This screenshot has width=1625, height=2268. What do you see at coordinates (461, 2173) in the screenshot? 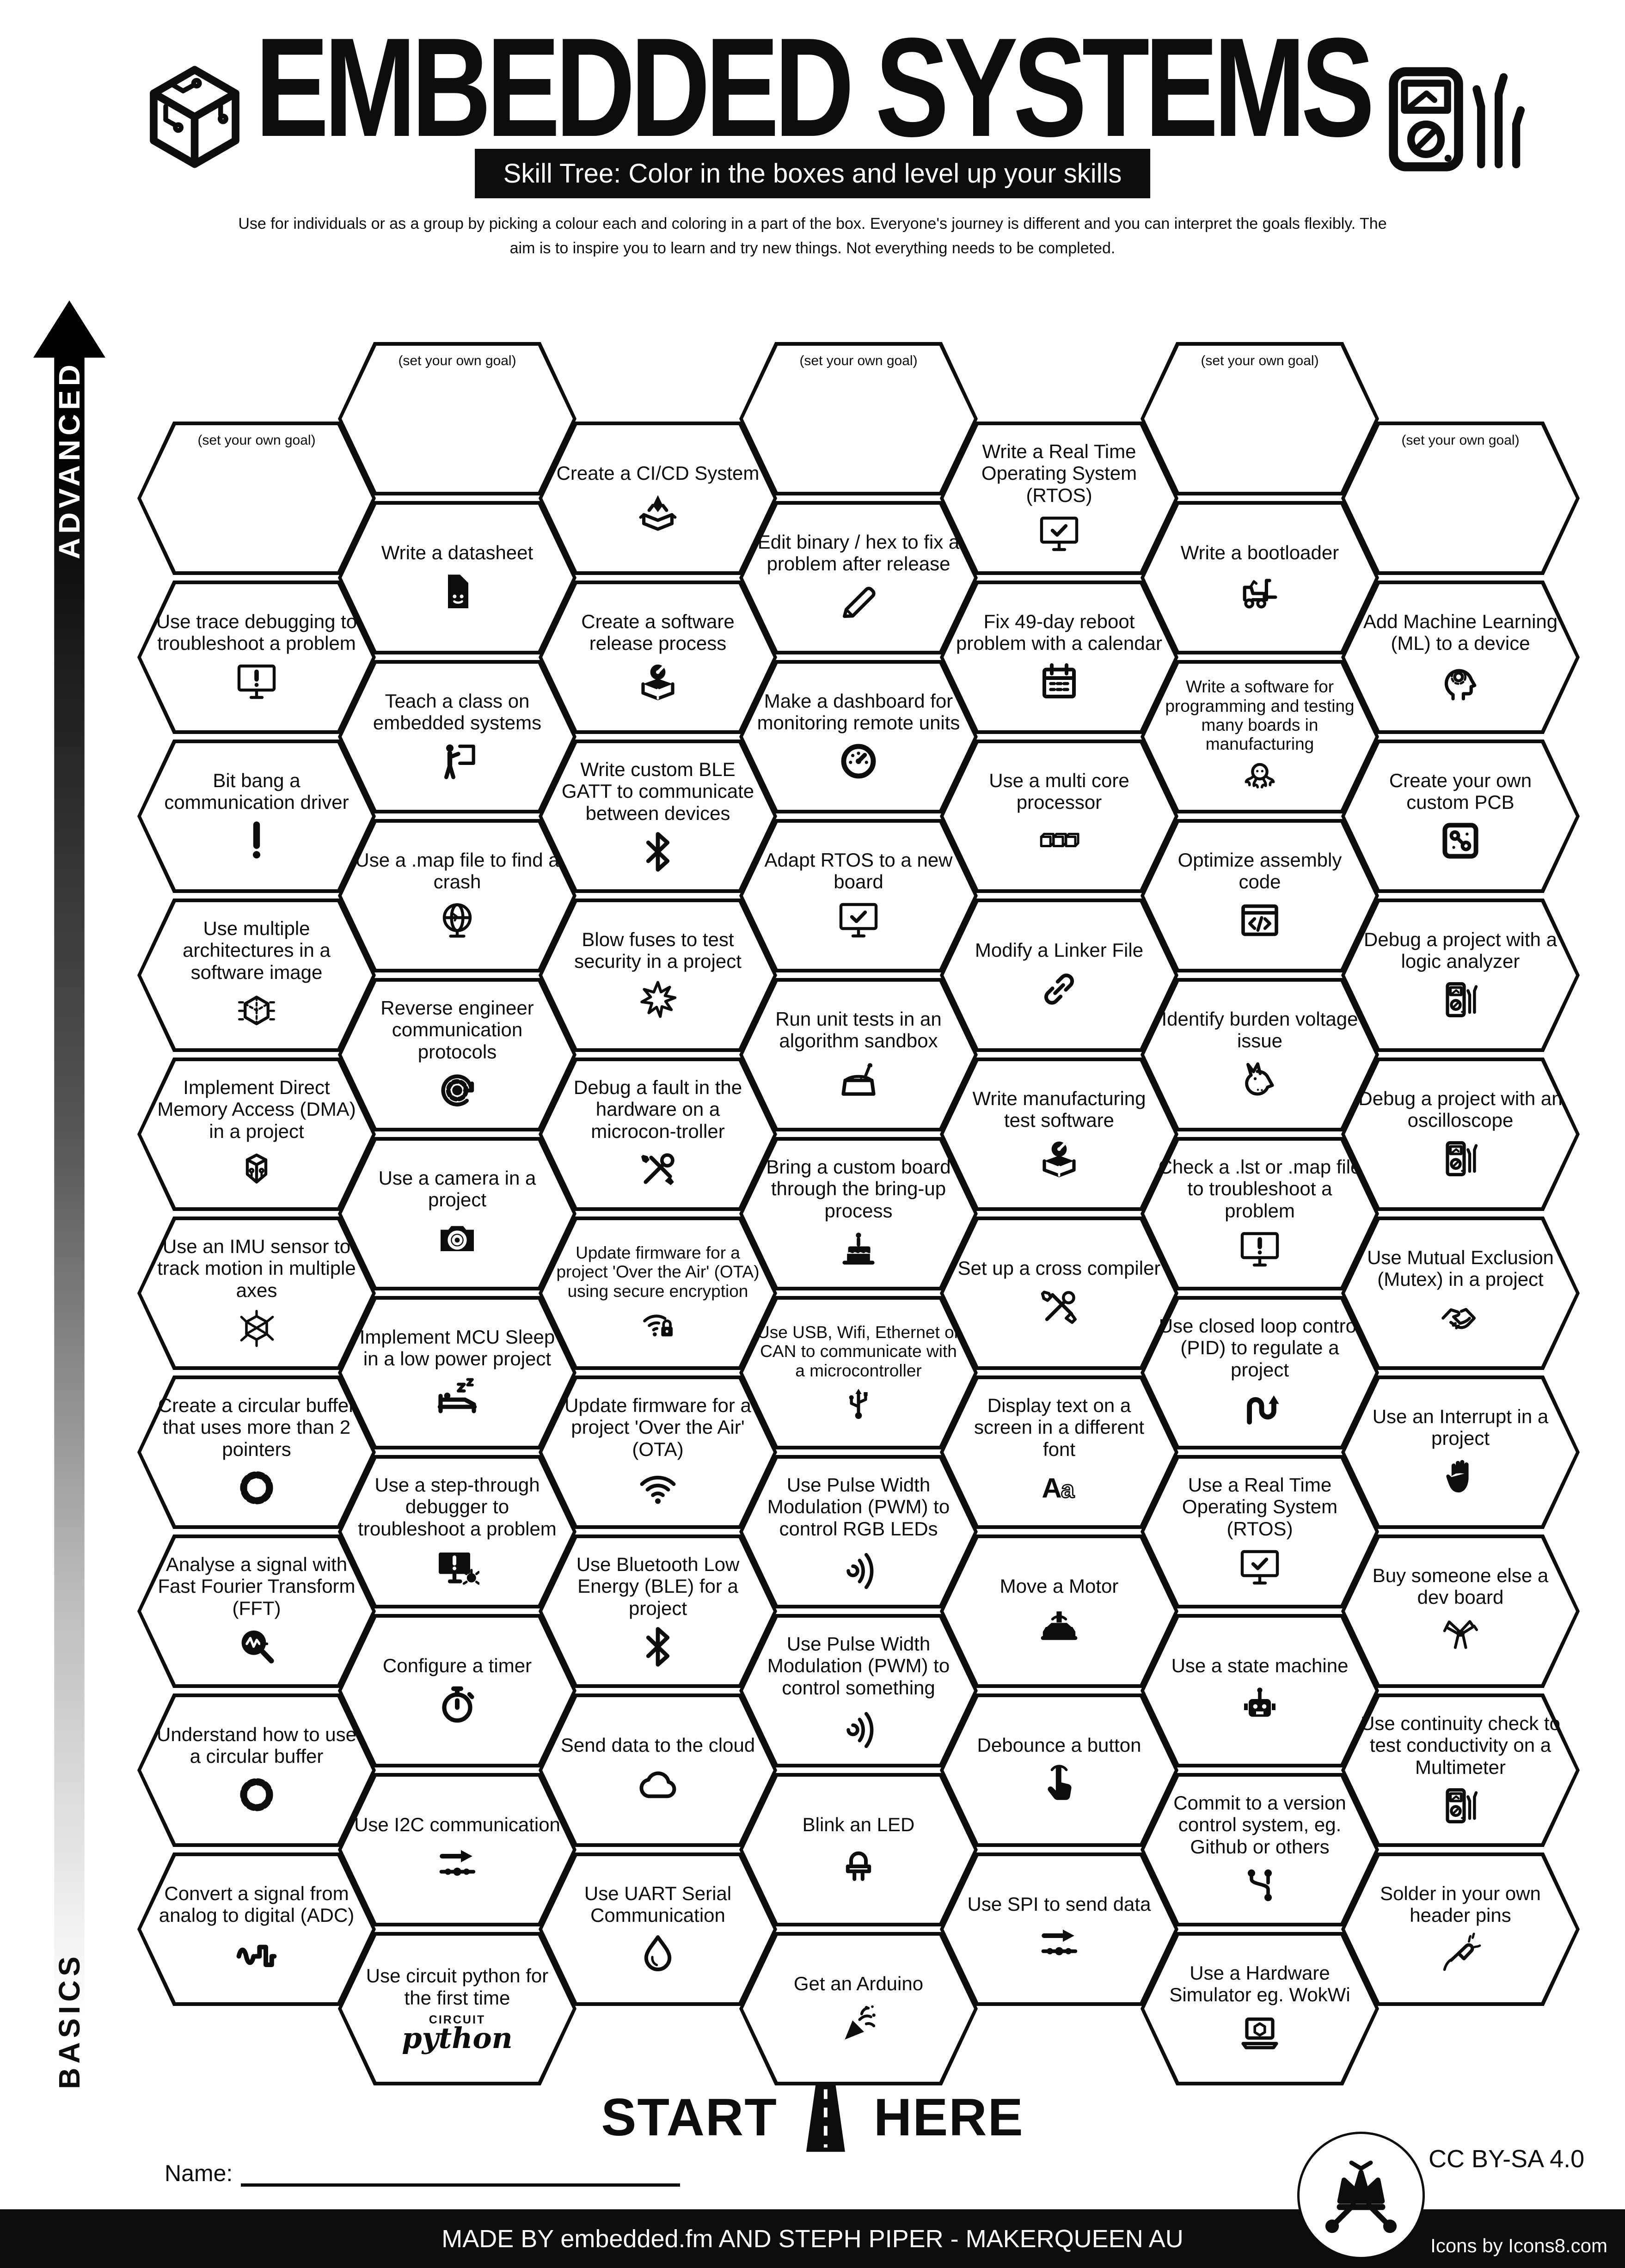
I see `name-underline` at bounding box center [461, 2173].